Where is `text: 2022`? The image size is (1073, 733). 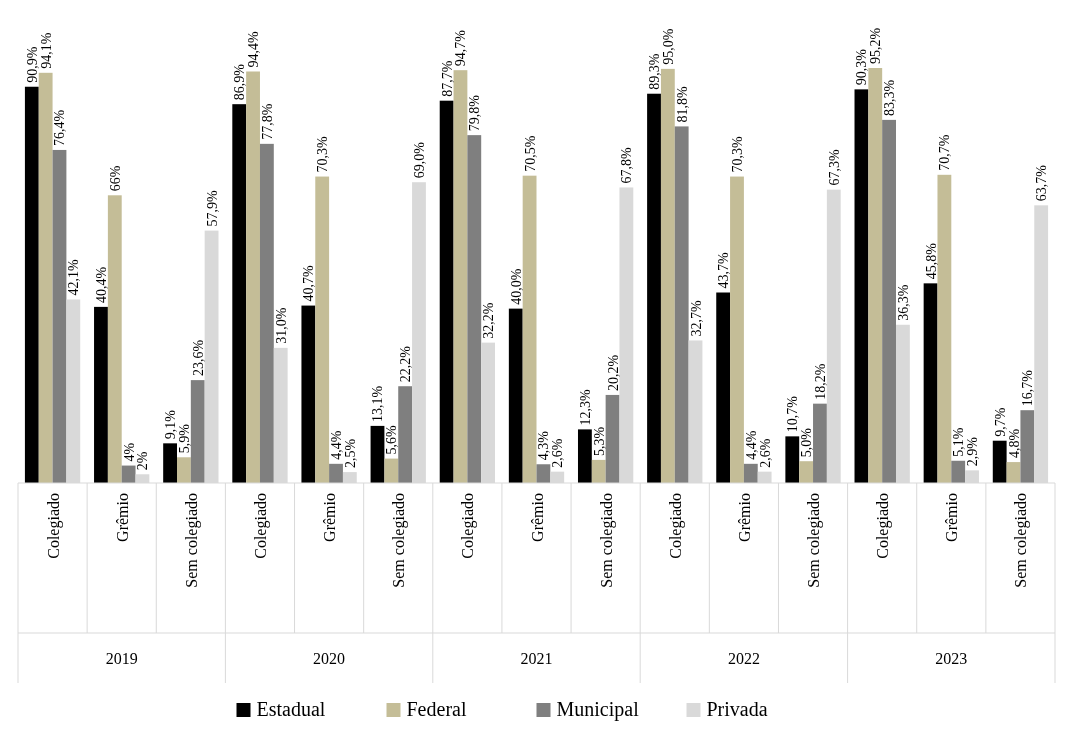
text: 2022 is located at coordinates (743, 658).